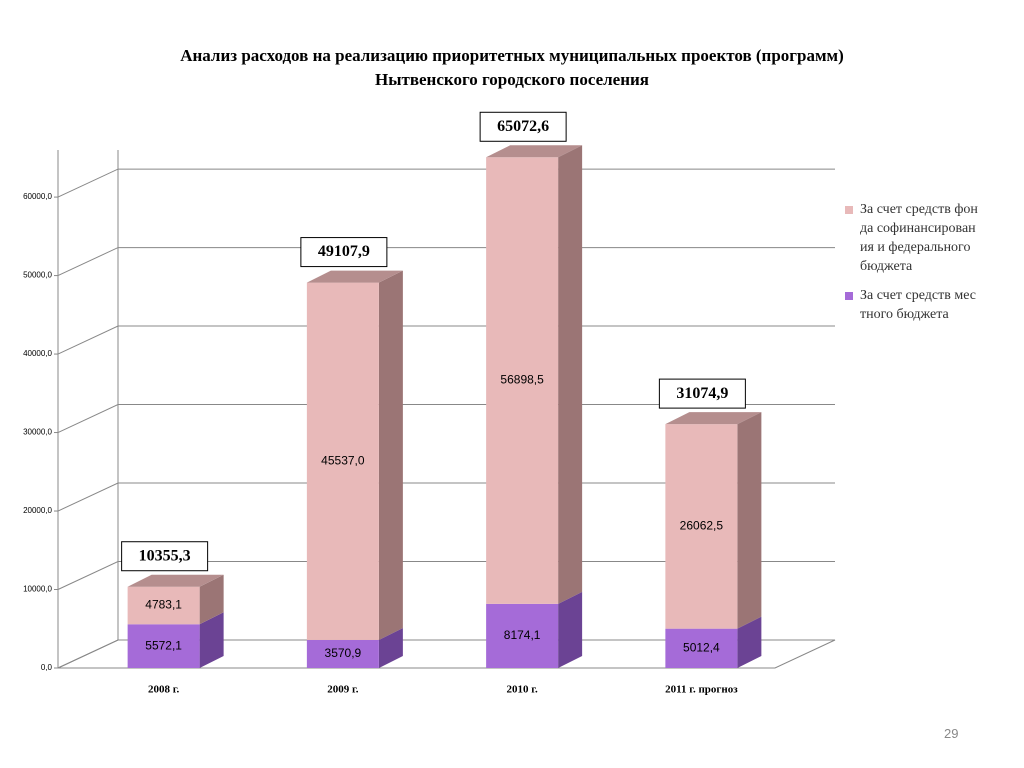 This screenshot has width=1024, height=768. What do you see at coordinates (37, 510) in the screenshot?
I see `y-tick-label: 20000,0` at bounding box center [37, 510].